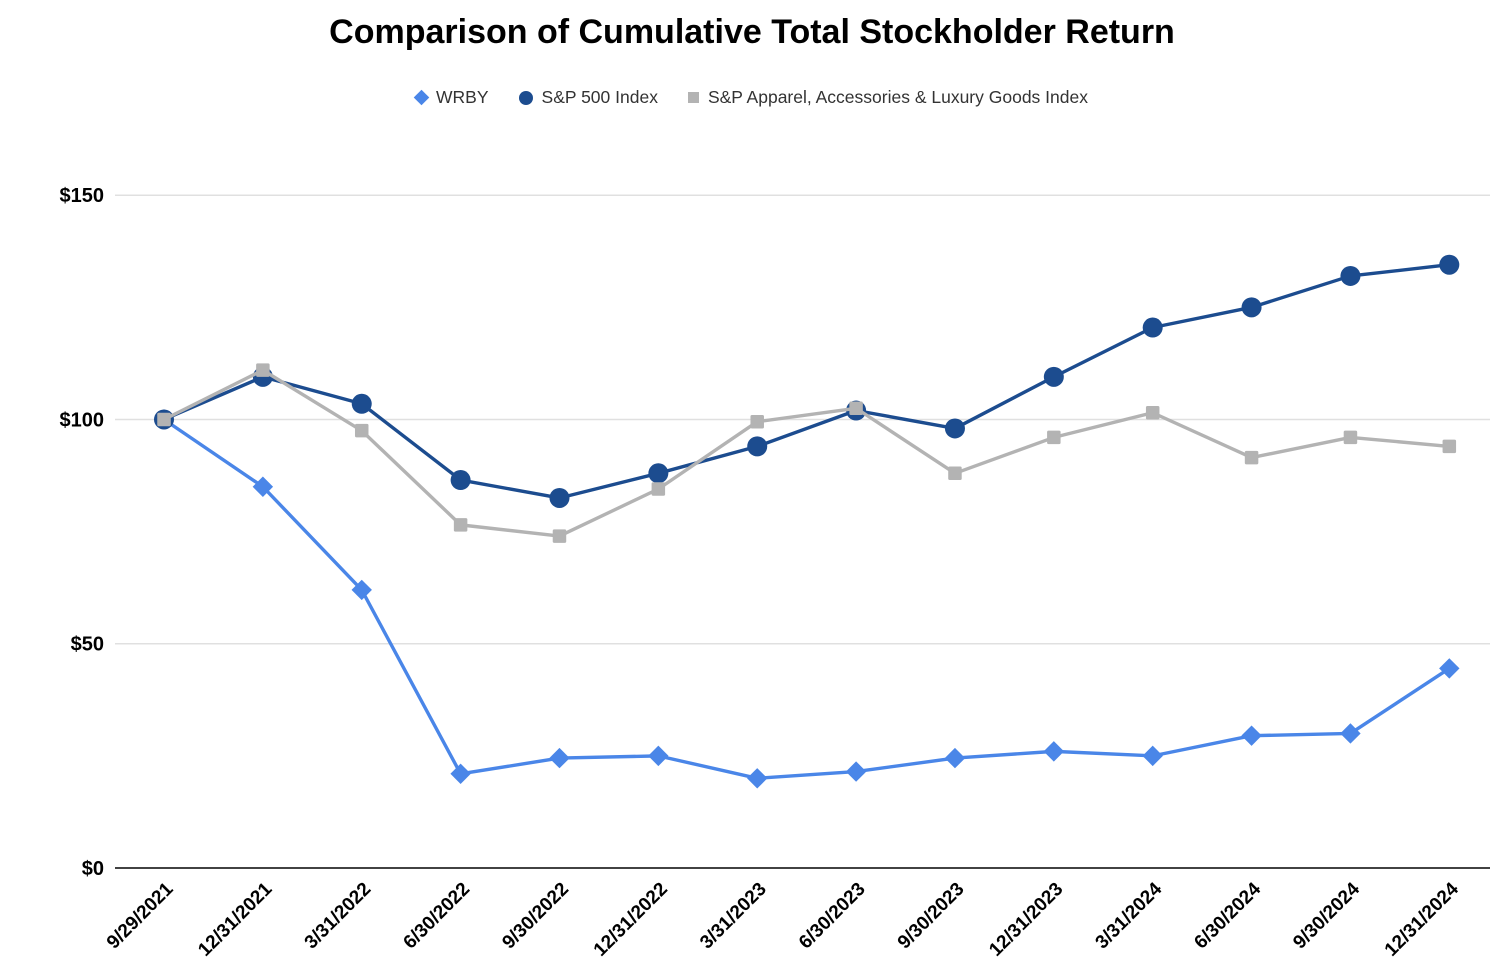 The width and height of the screenshot is (1504, 969). What do you see at coordinates (462, 97) in the screenshot?
I see `legend-label-wrby: WRBY` at bounding box center [462, 97].